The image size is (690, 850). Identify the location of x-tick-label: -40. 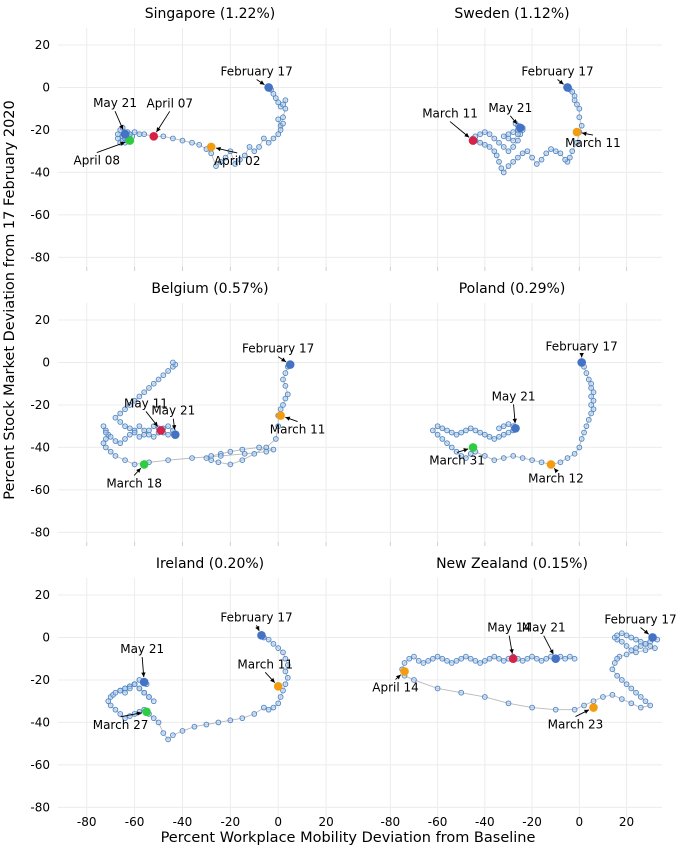
(485, 822).